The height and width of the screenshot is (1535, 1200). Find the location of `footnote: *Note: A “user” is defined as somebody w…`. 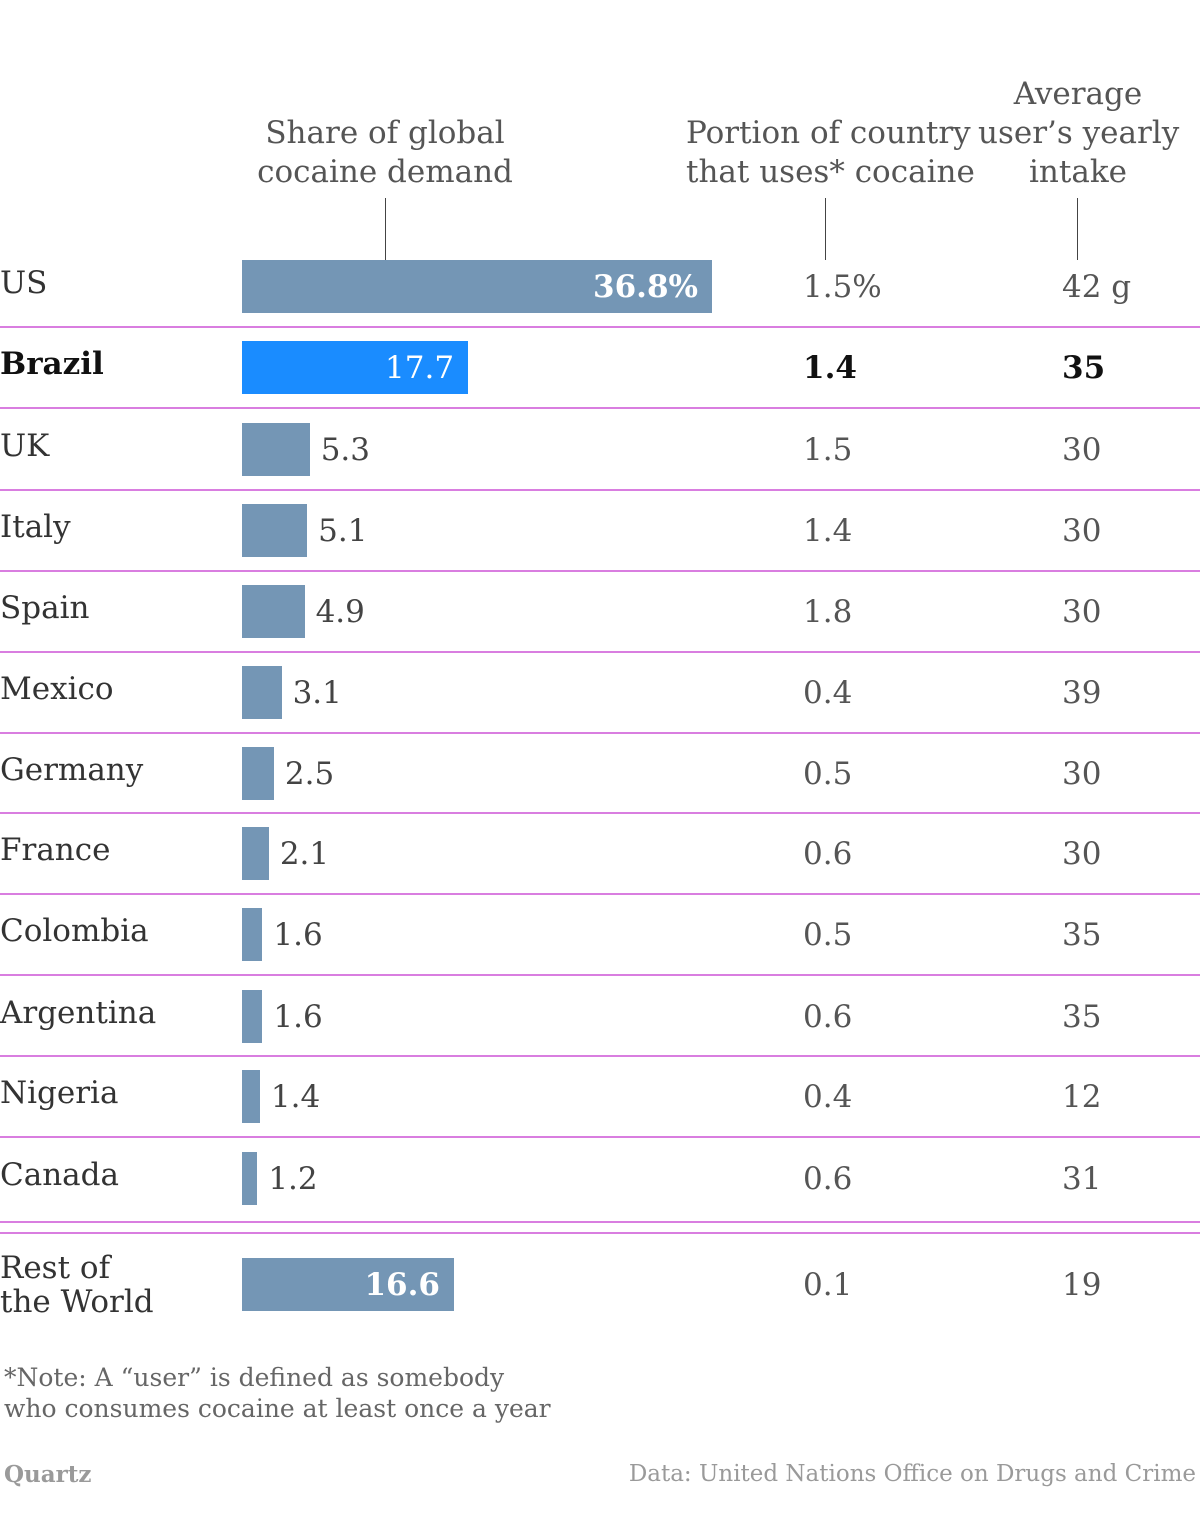

footnote: *Note: A “user” is defined as somebody w… is located at coordinates (277, 1393).